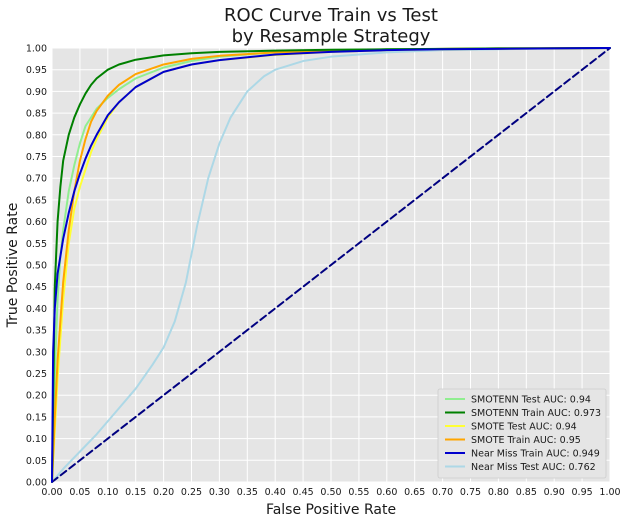 The height and width of the screenshot is (524, 626). What do you see at coordinates (36, 222) in the screenshot?
I see `y-tick-label: 0.60` at bounding box center [36, 222].